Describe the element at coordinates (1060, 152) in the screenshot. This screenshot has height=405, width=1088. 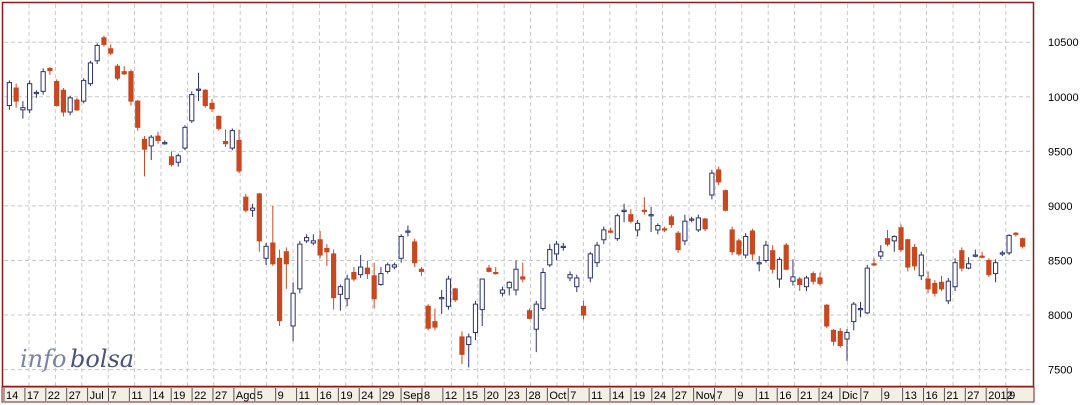
I see `y-tick-label: 9500` at that location.